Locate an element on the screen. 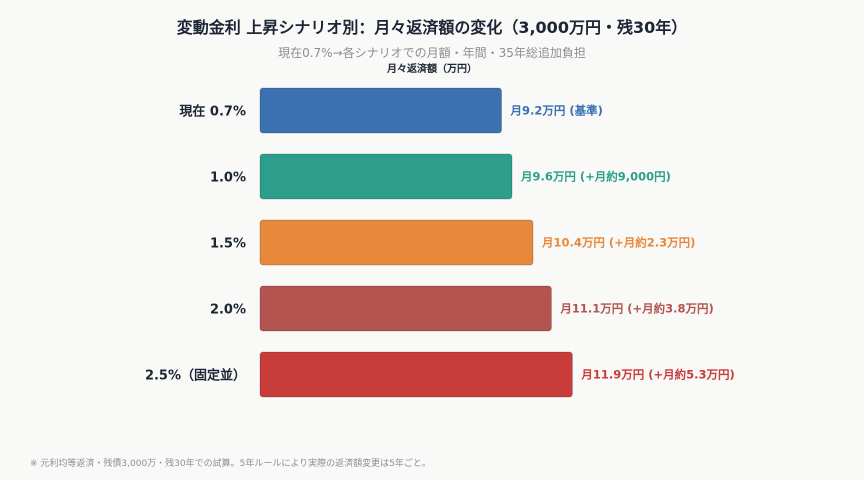 The image size is (864, 480). category-label: 1.0% is located at coordinates (228, 178).